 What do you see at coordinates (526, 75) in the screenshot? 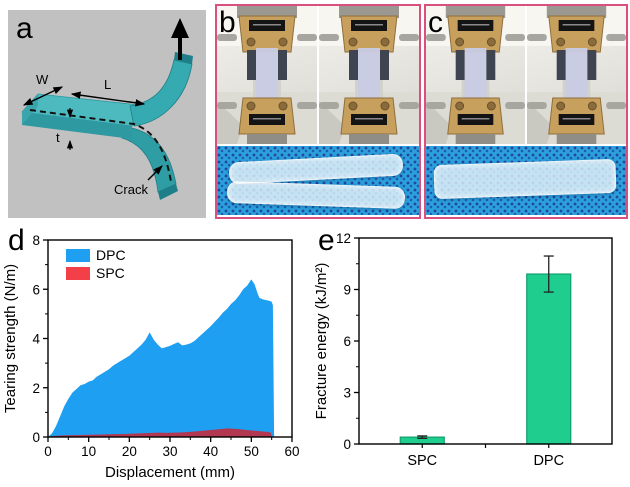
I see `panel-c-machine-row` at bounding box center [526, 75].